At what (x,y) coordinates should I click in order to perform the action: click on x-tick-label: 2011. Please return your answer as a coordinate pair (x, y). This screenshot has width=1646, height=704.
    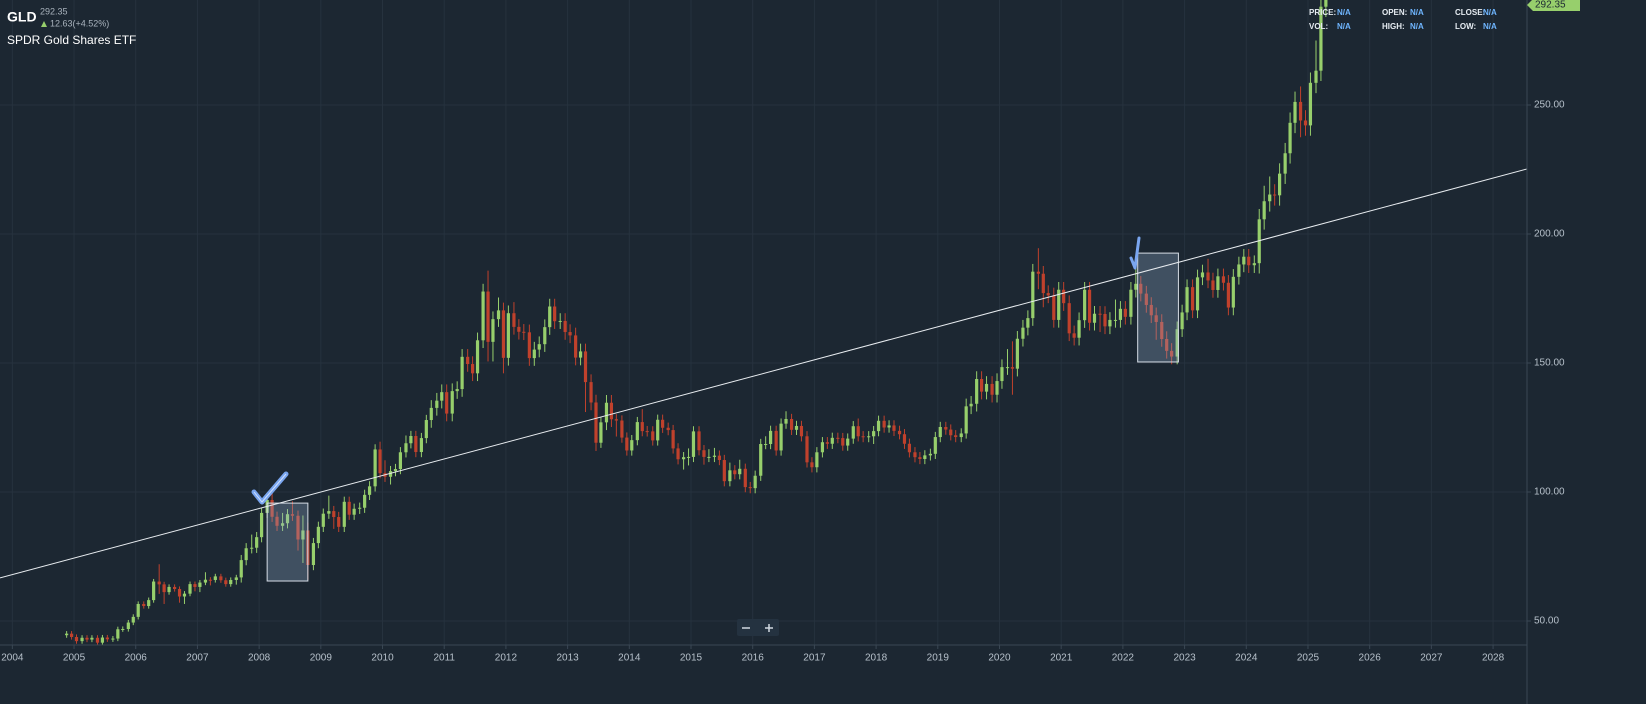
    Looking at the image, I should click on (444, 658).